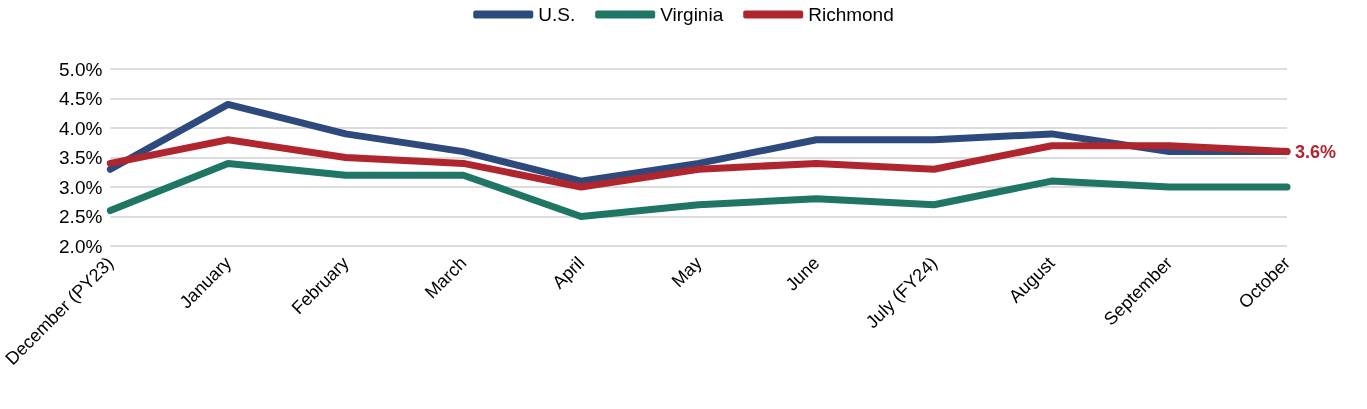  What do you see at coordinates (81, 187) in the screenshot?
I see `y-tick-label: 3.0%` at bounding box center [81, 187].